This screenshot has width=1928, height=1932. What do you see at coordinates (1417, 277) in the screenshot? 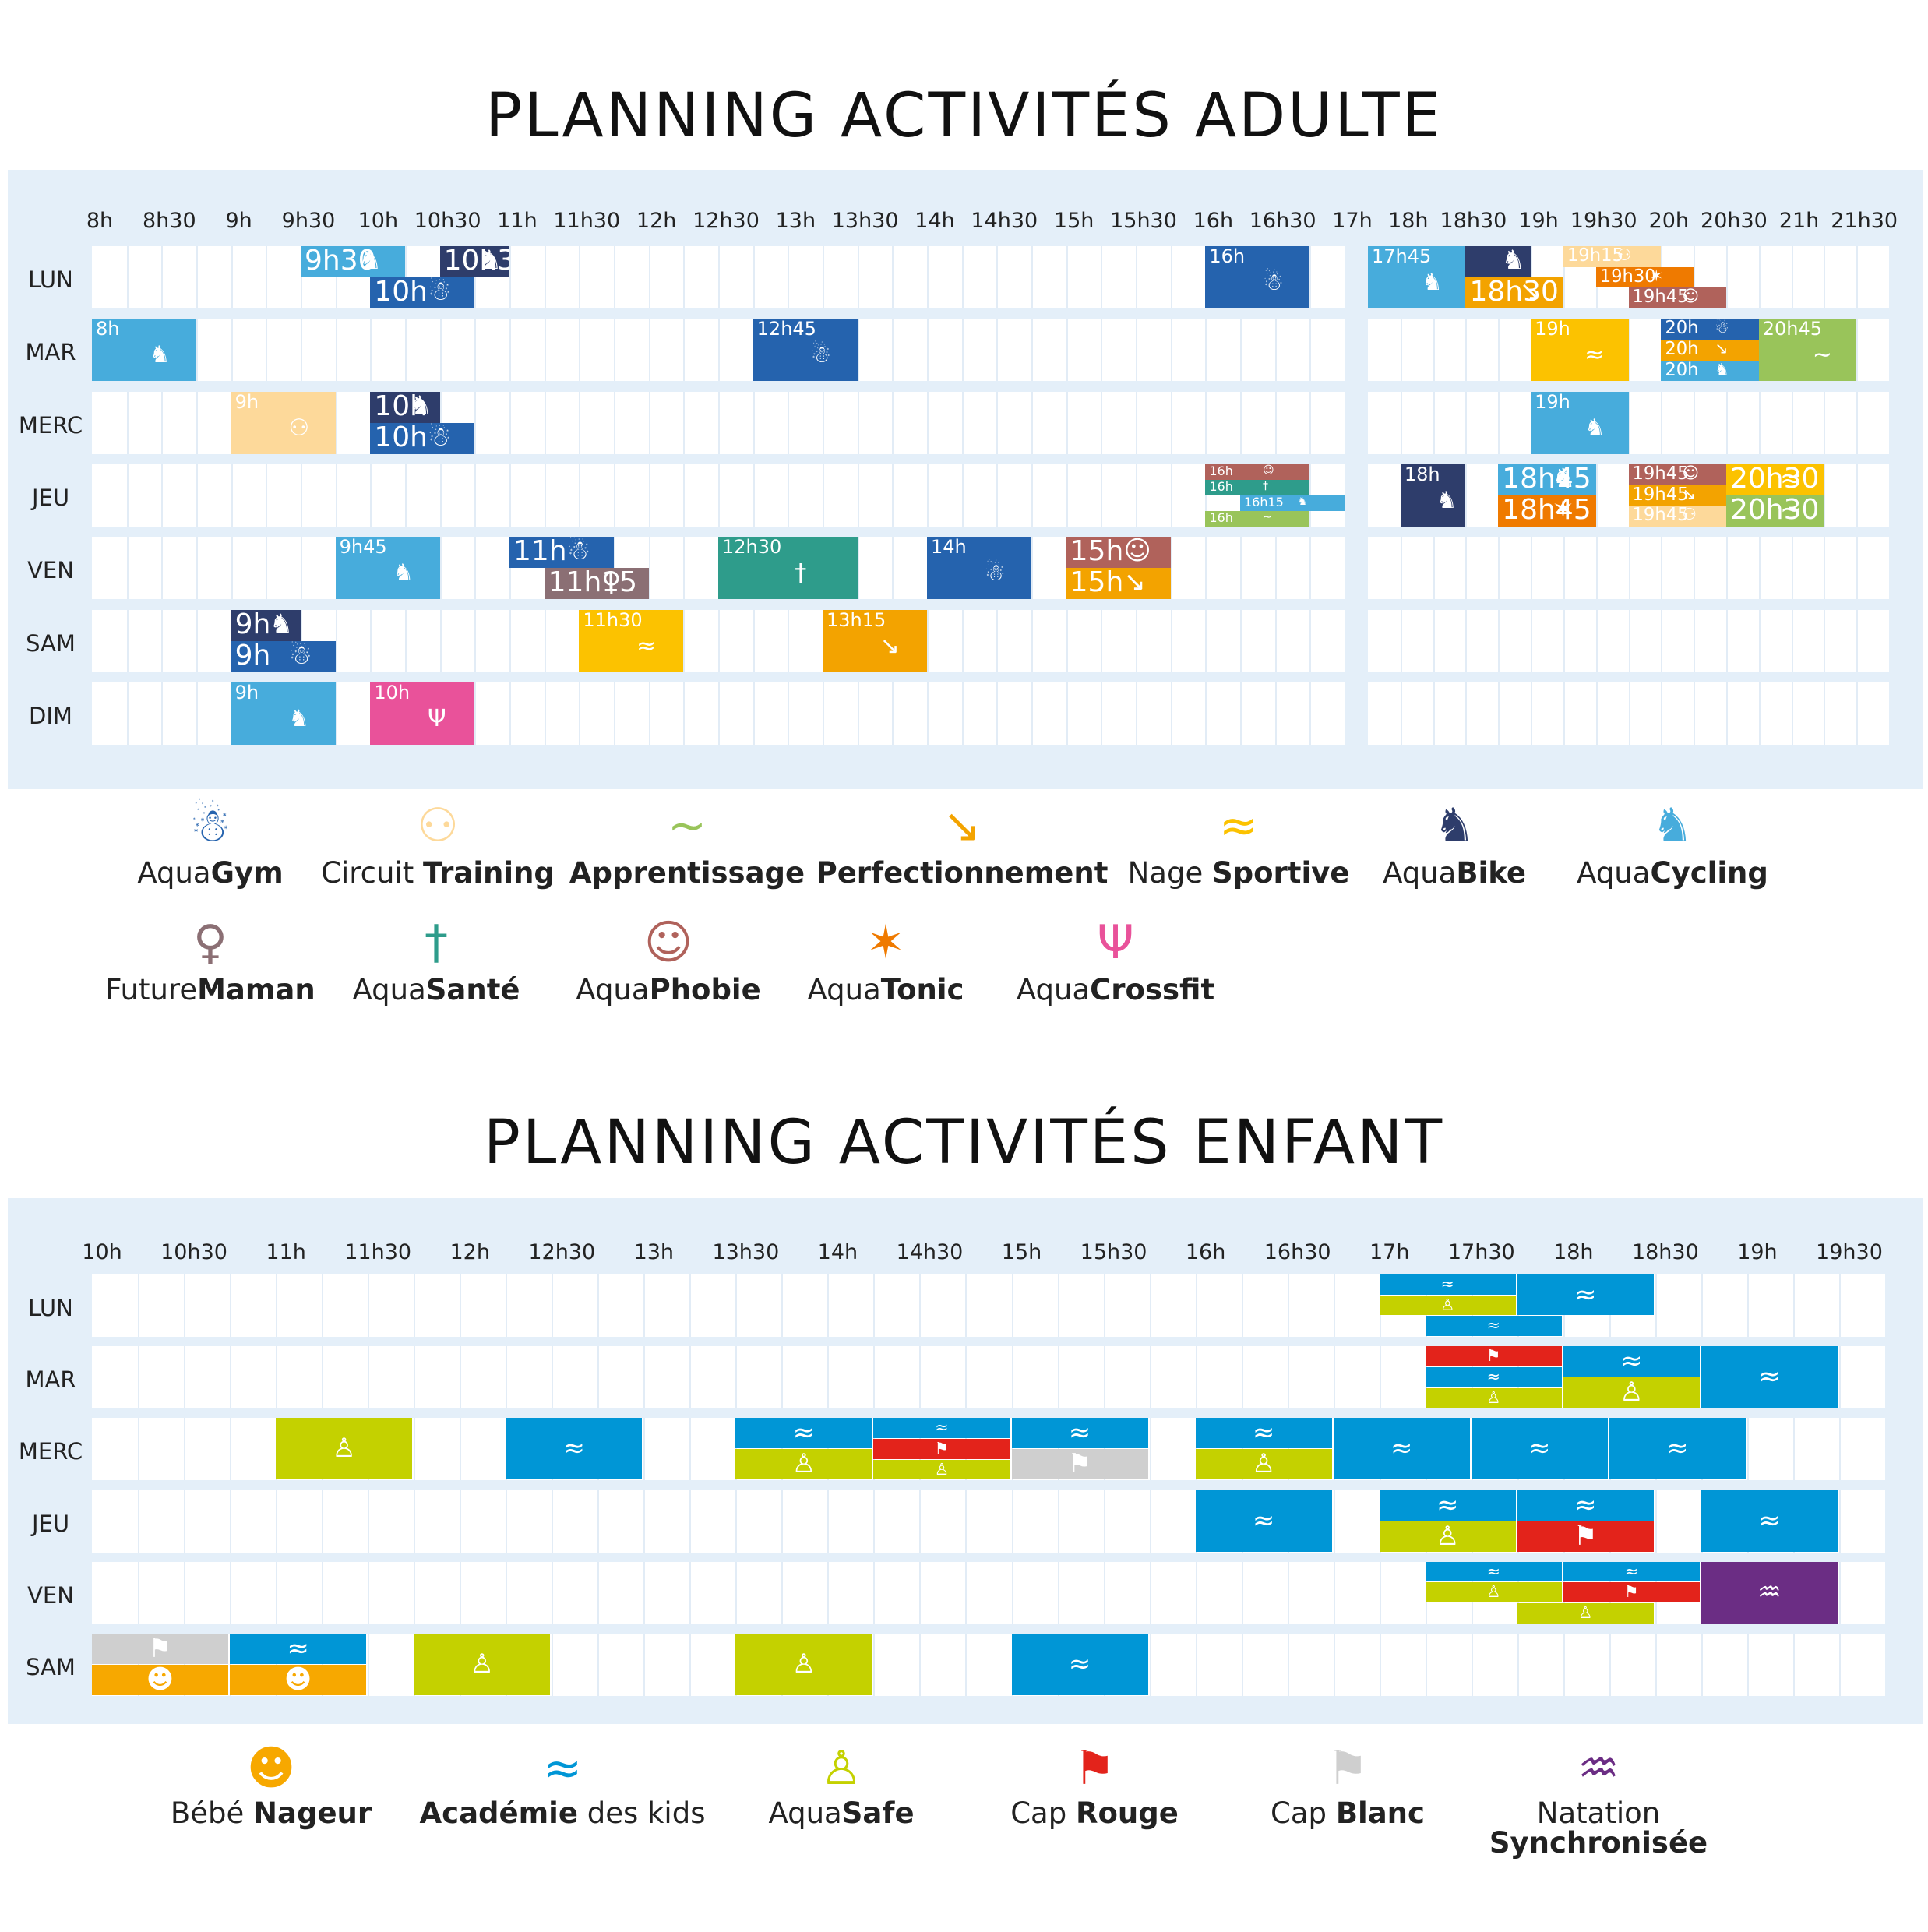
I see `activity-block-aquacycling: 17h45 ♞` at bounding box center [1417, 277].